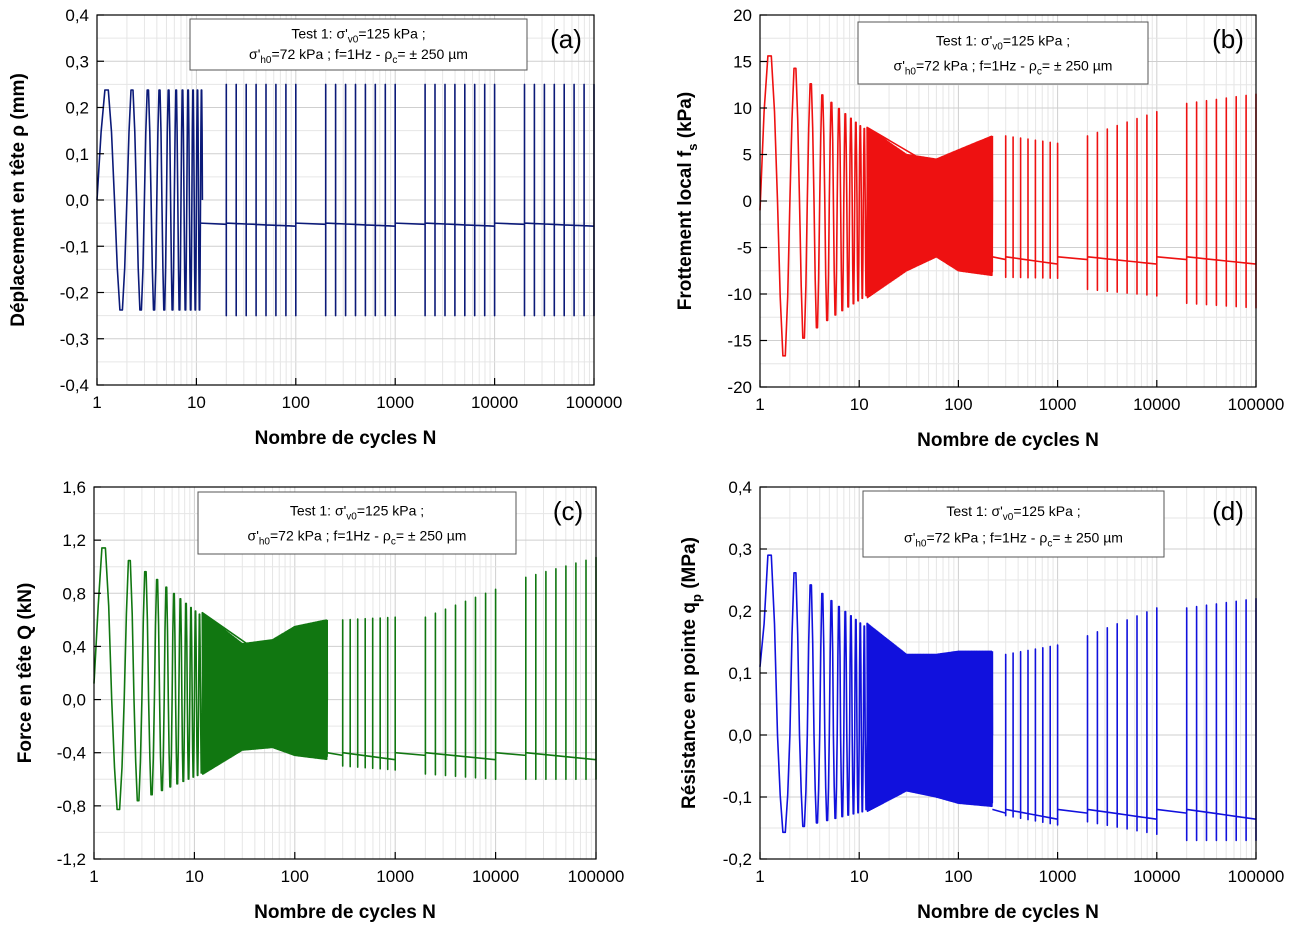 Image resolution: width=1303 pixels, height=925 pixels. Describe the element at coordinates (74, 540) in the screenshot. I see `y-tick-label: 1,2` at that location.